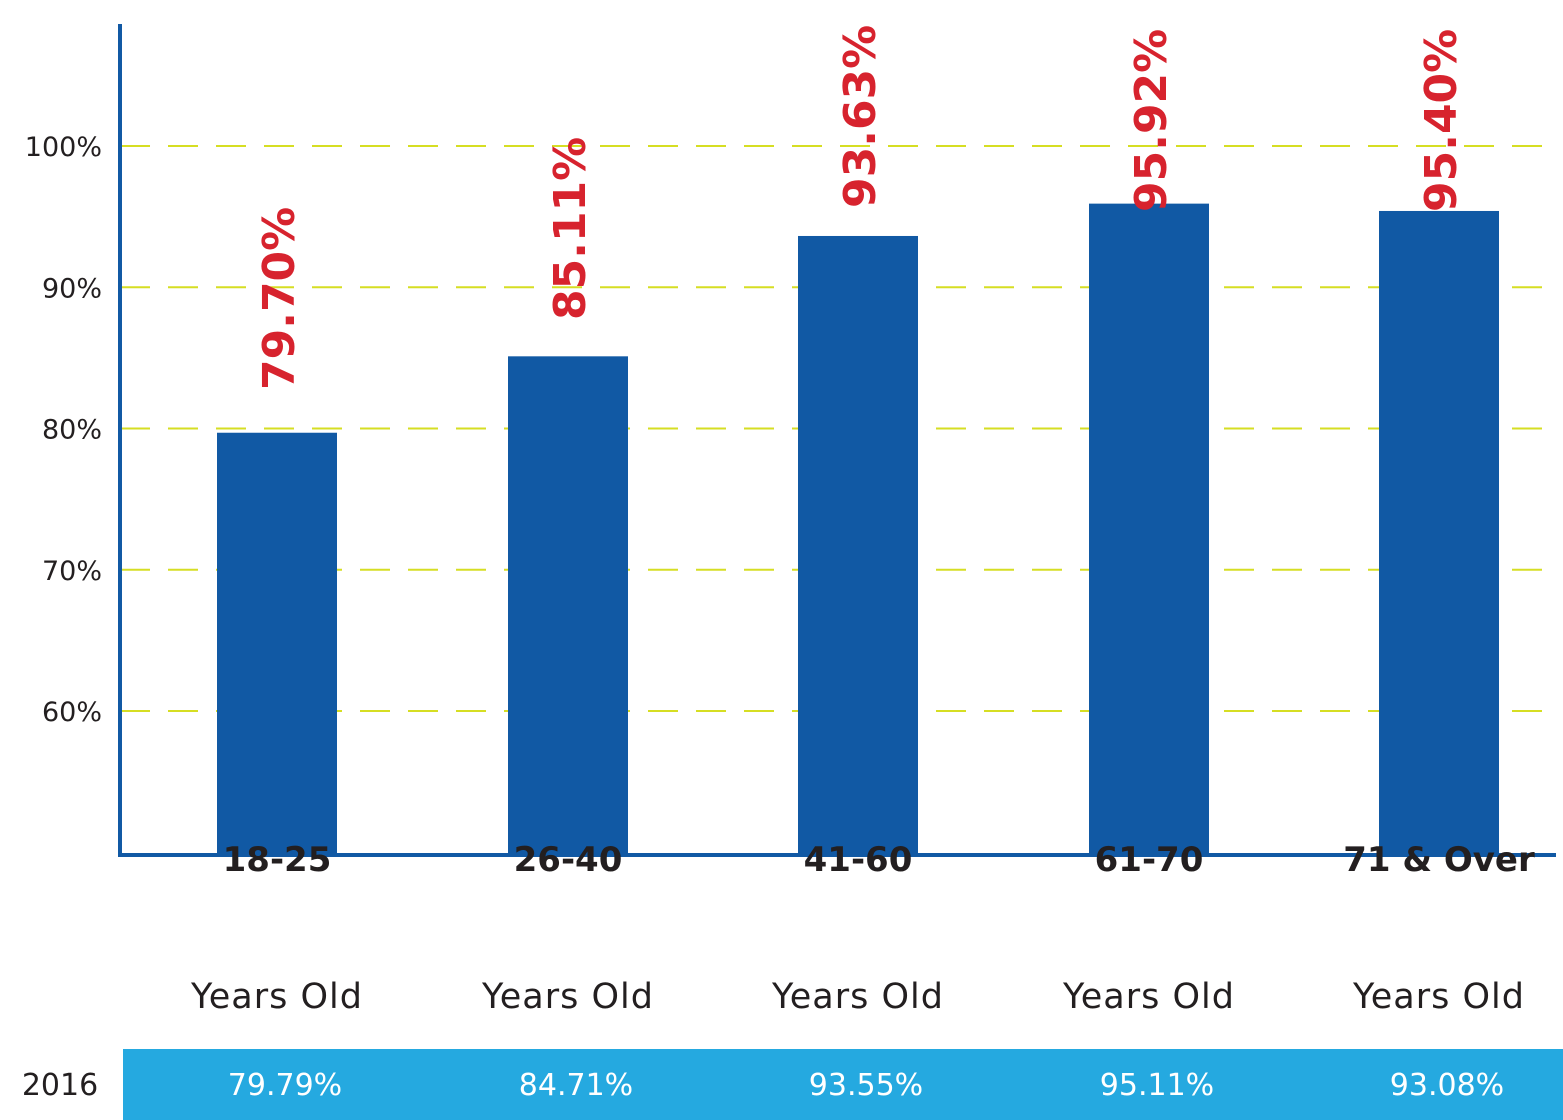 The image size is (1563, 1120). Describe the element at coordinates (568, 860) in the screenshot. I see `category-range-label: 26-40` at that location.